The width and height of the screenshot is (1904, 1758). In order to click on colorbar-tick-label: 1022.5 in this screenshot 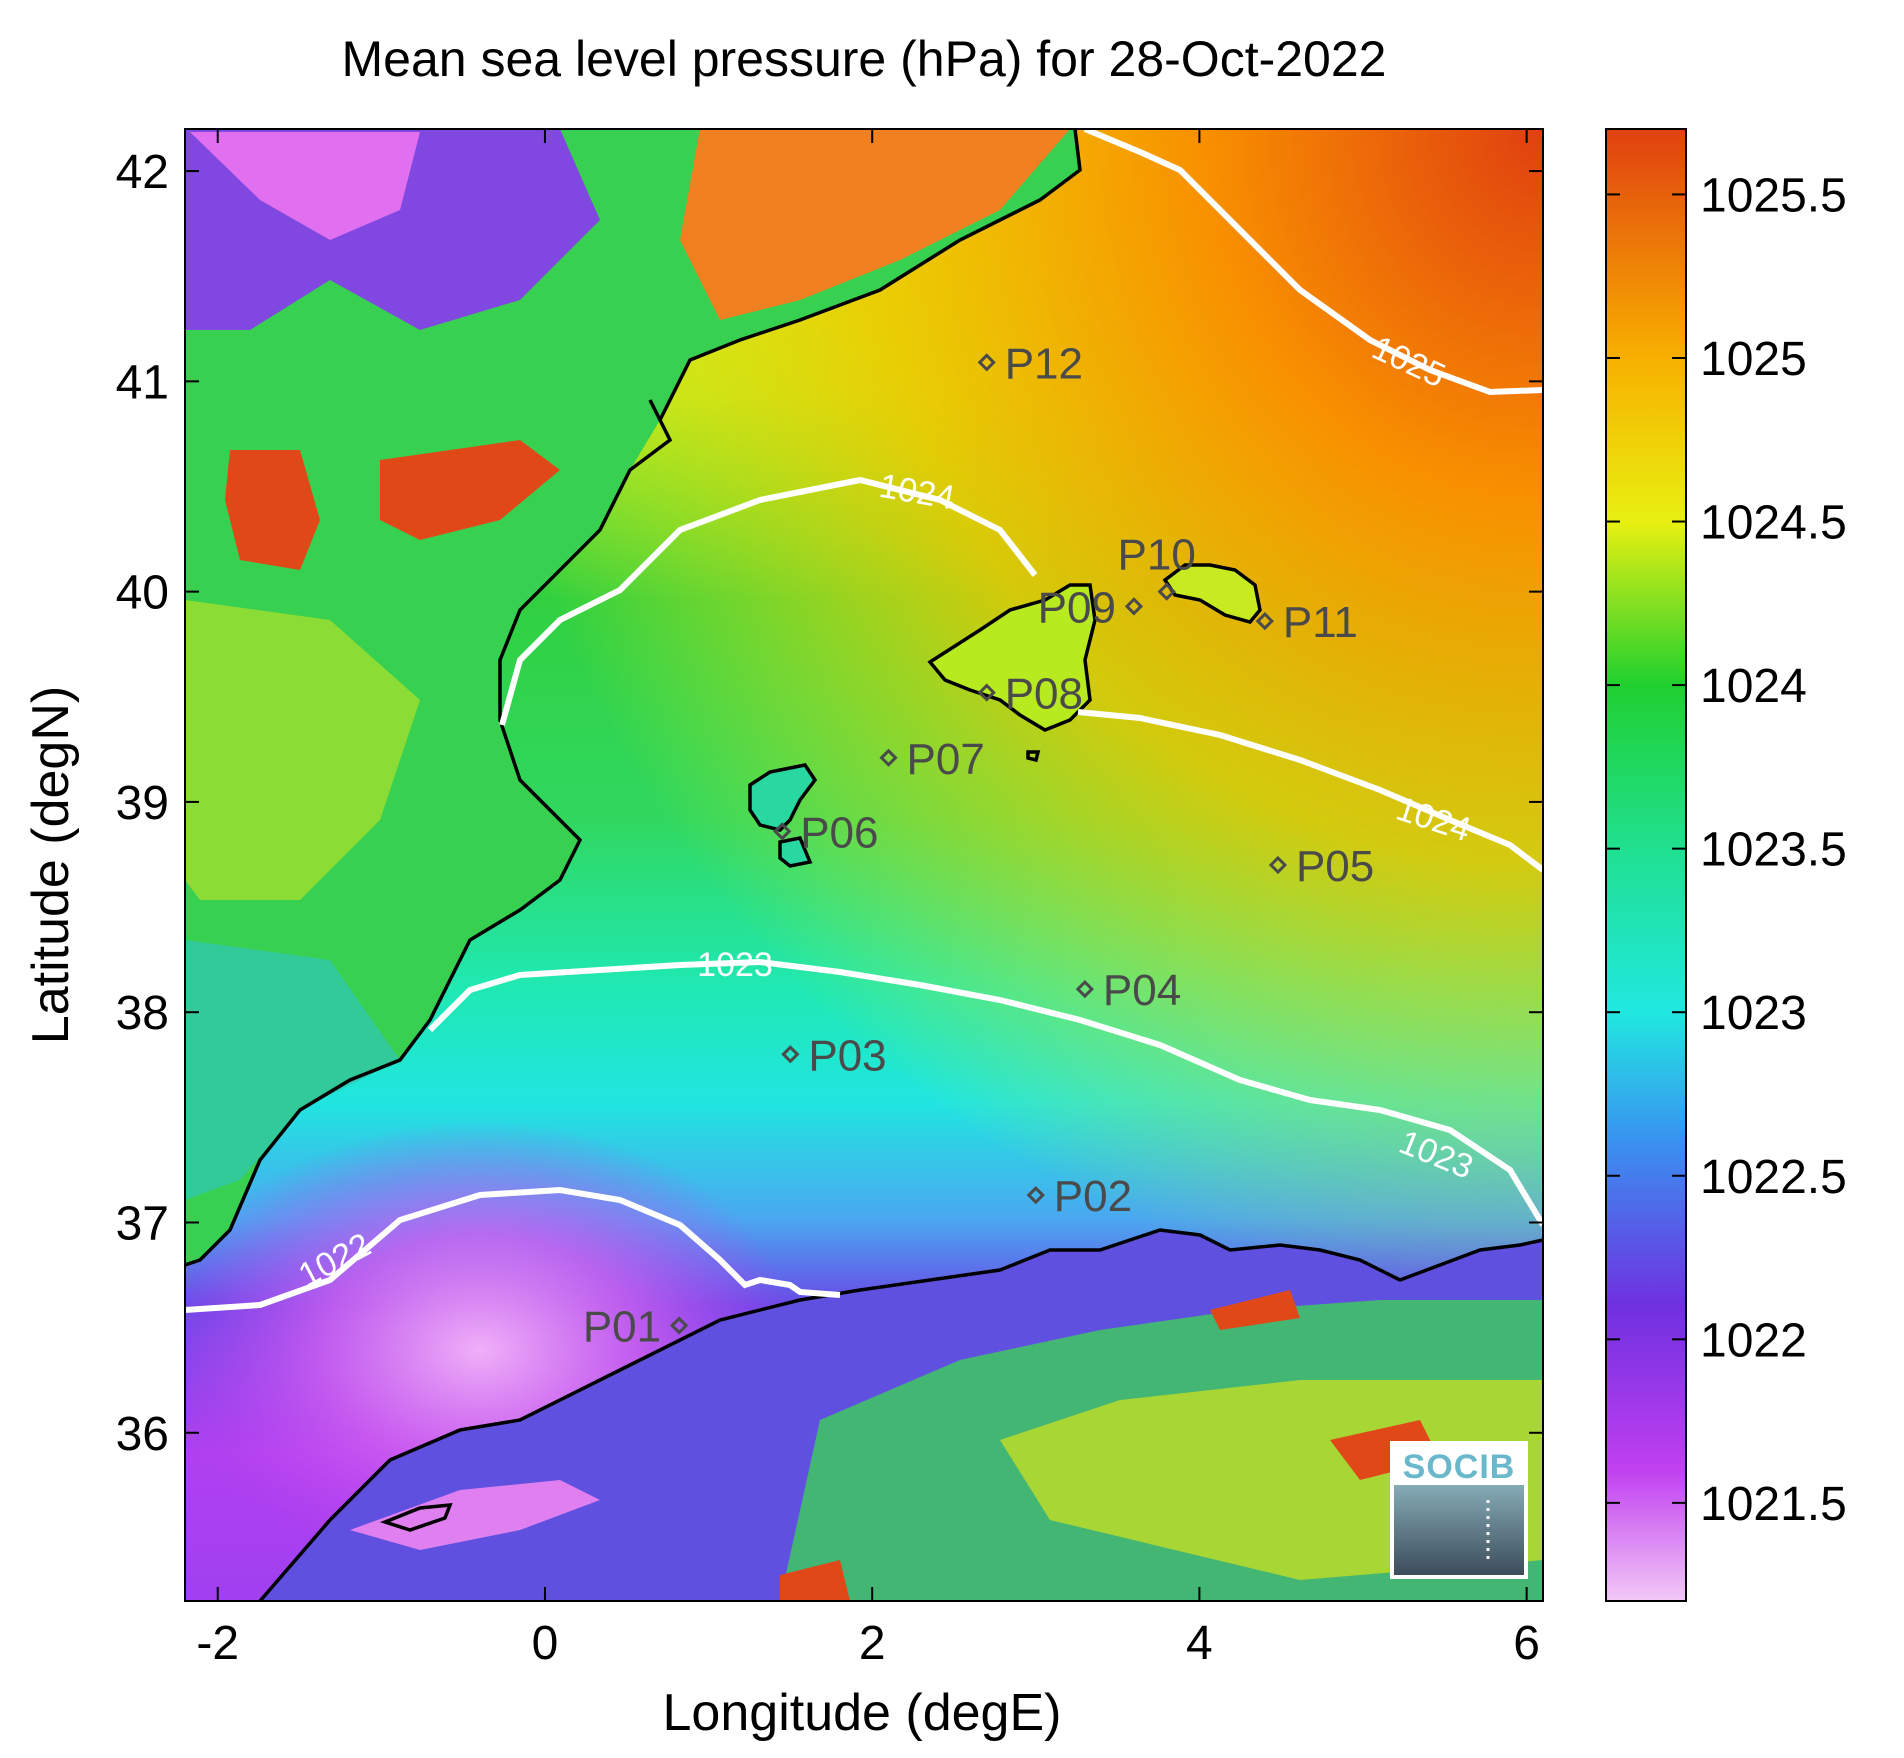, I will do `click(1773, 1177)`.